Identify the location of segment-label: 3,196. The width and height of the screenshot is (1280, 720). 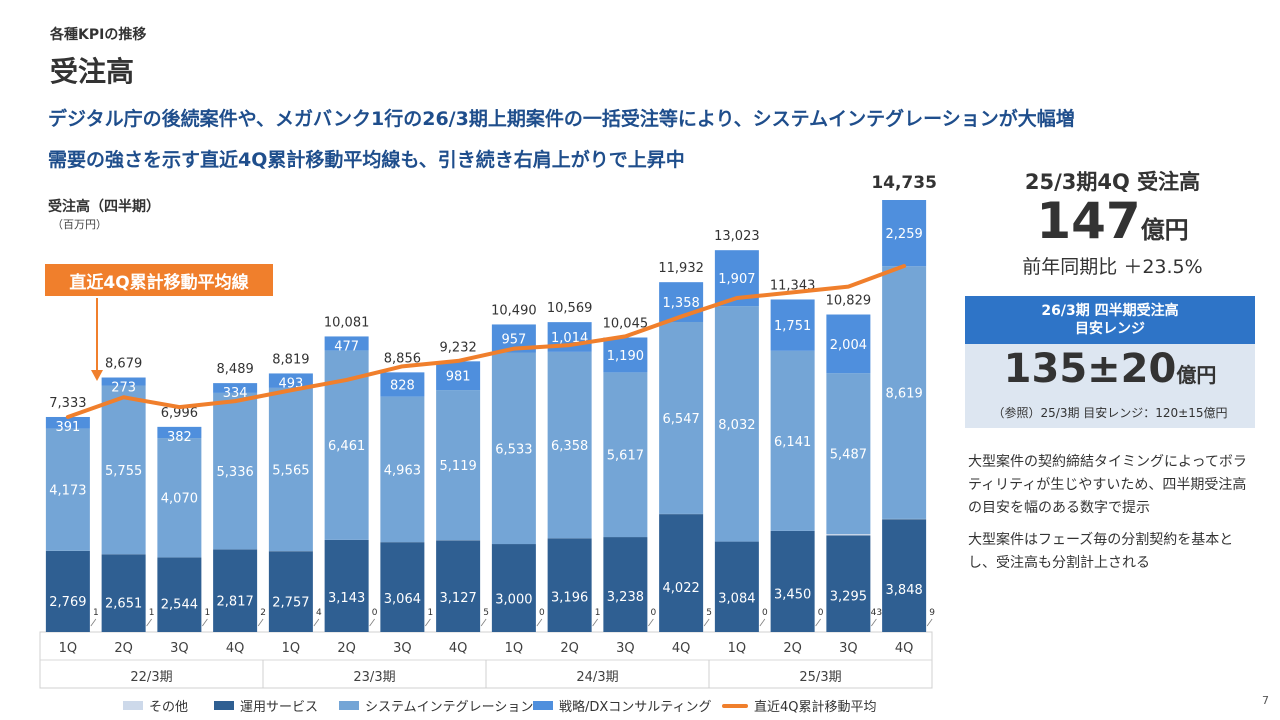
(569, 597).